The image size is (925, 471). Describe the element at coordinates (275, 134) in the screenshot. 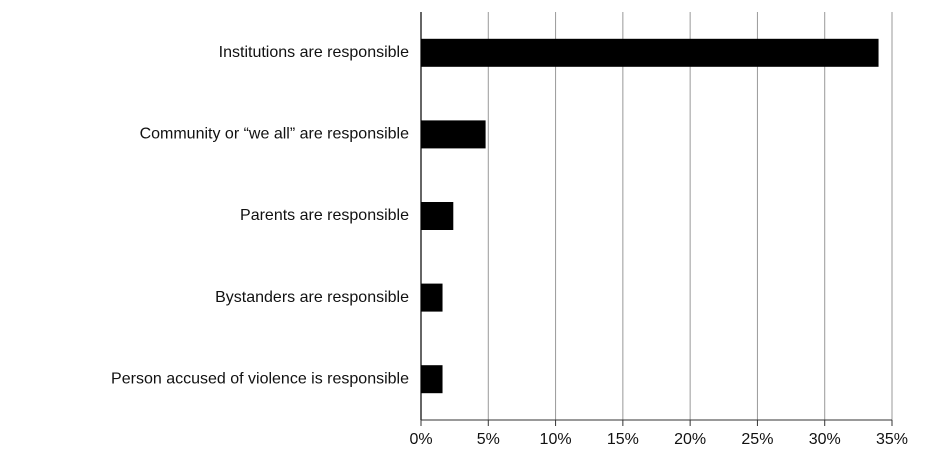

I see `y-tick-label: Community or “we all” are responsible` at that location.